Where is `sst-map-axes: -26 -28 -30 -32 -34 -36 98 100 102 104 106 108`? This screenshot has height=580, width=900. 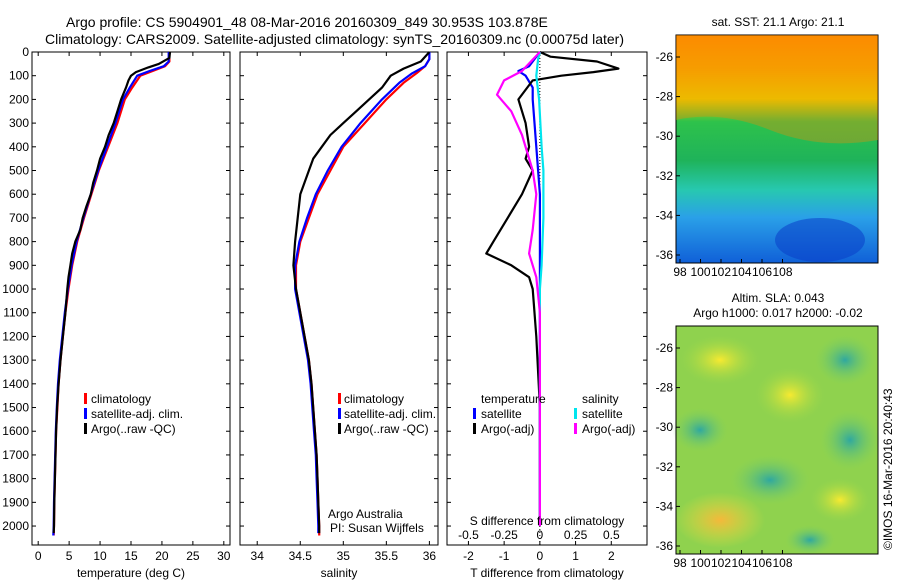 sst-map-axes: -26 -28 -30 -32 -34 -36 98 100 102 104 106 108 is located at coordinates (724, 164).